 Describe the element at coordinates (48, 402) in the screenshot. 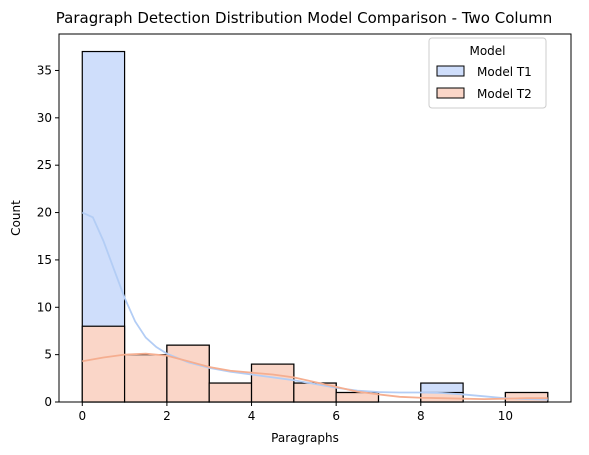

I see `y-tick-label: 0` at that location.